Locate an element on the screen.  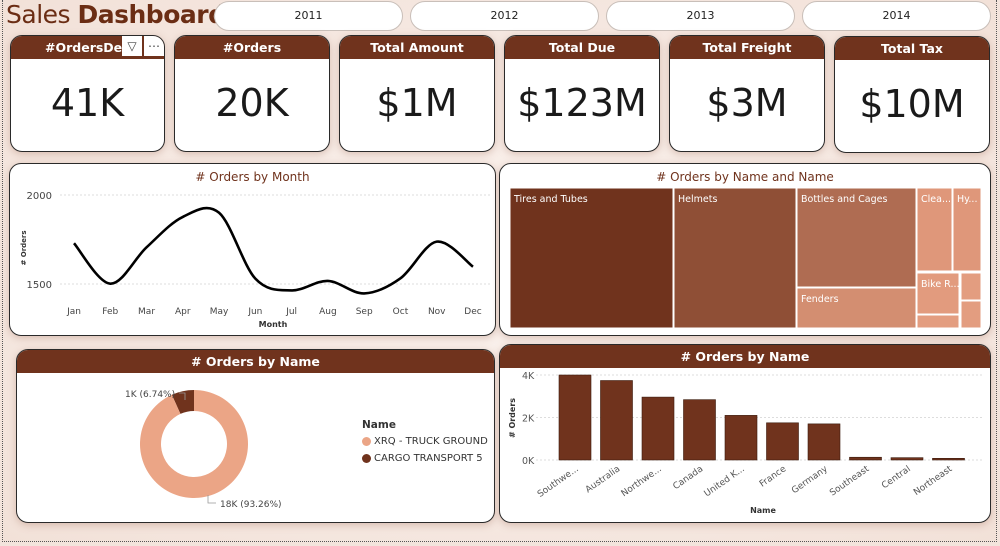
x-axis-title: Month is located at coordinates (273, 324).